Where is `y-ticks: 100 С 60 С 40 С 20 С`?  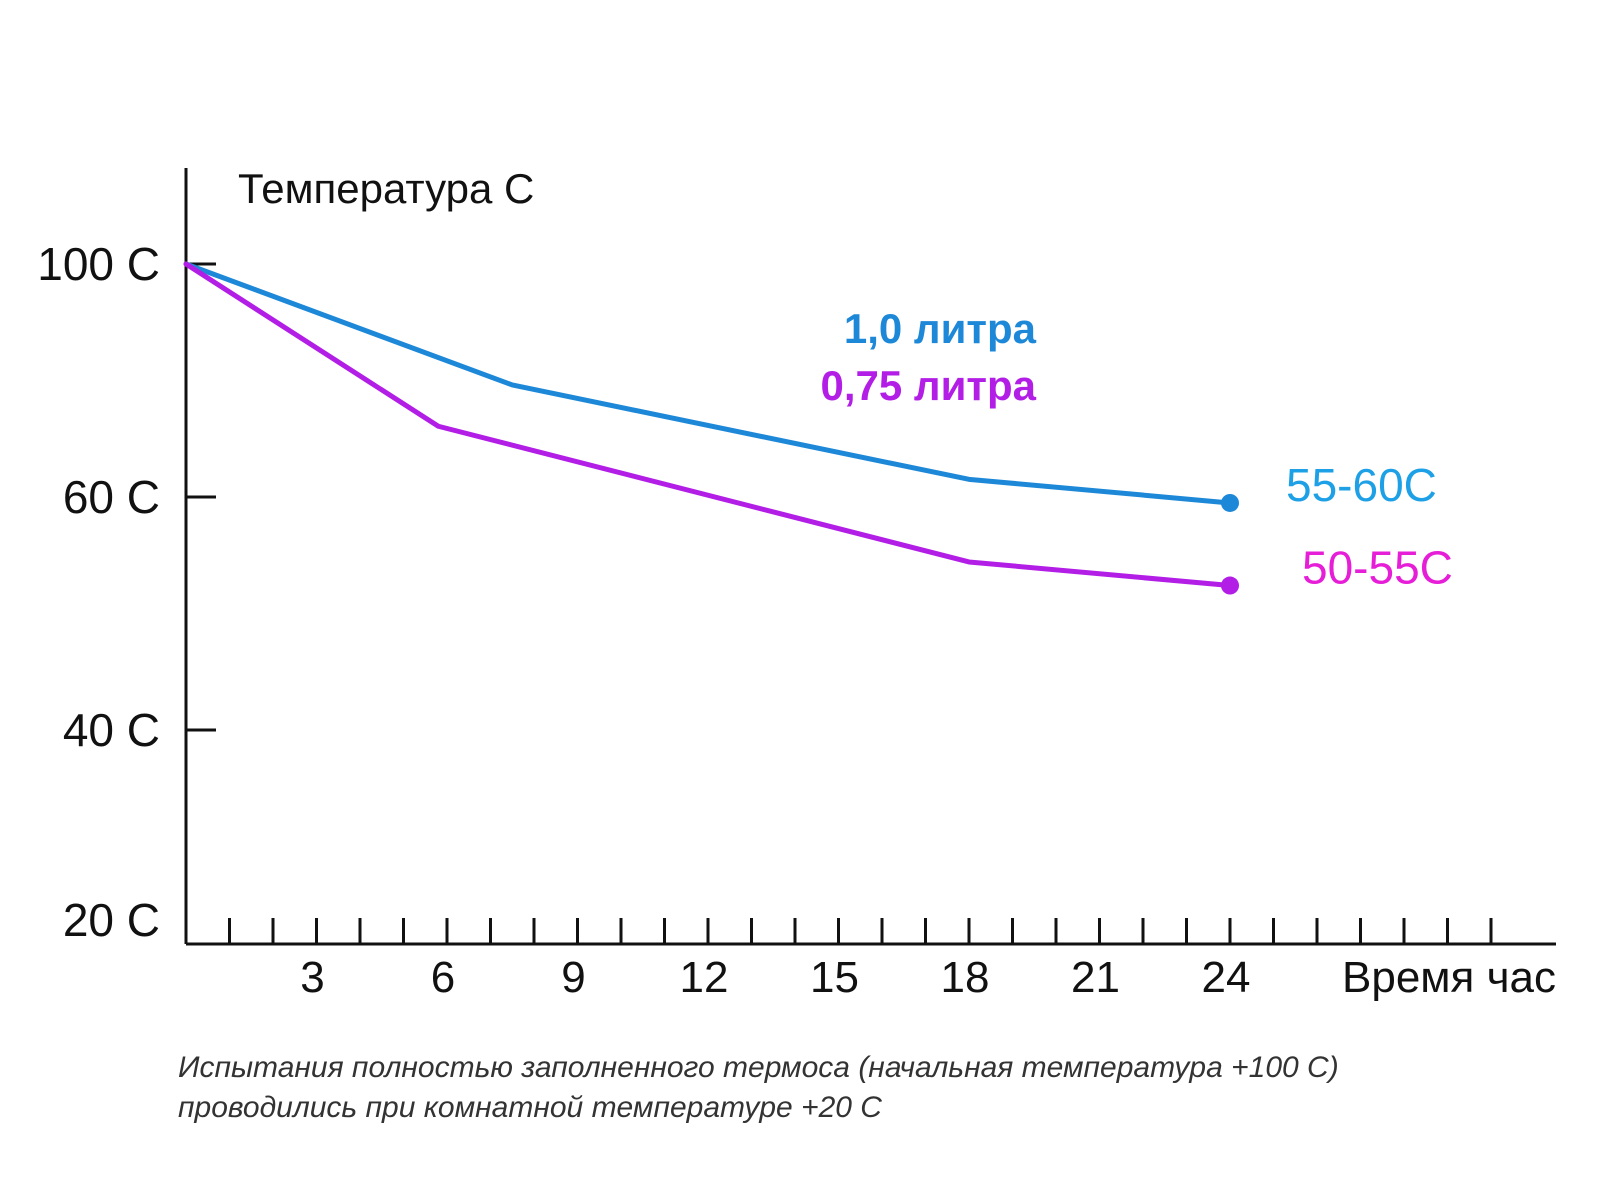
y-ticks: 100 С 60 С 40 С 20 С is located at coordinates (126, 592).